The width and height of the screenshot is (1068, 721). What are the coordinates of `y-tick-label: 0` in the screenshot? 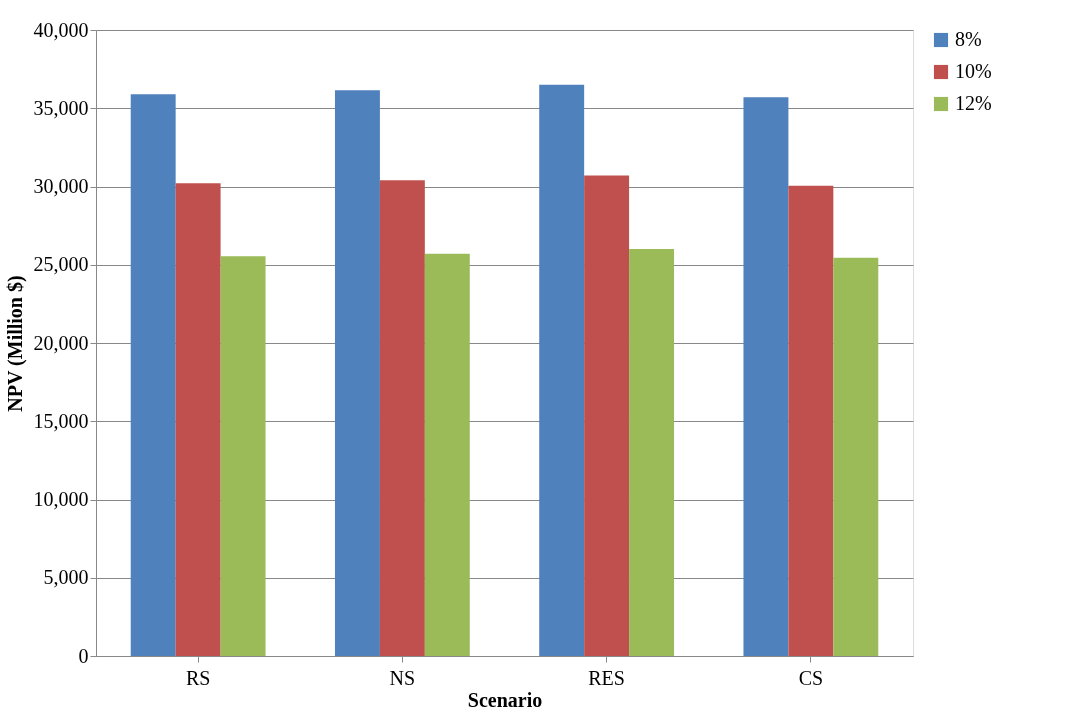 It's located at (83, 655).